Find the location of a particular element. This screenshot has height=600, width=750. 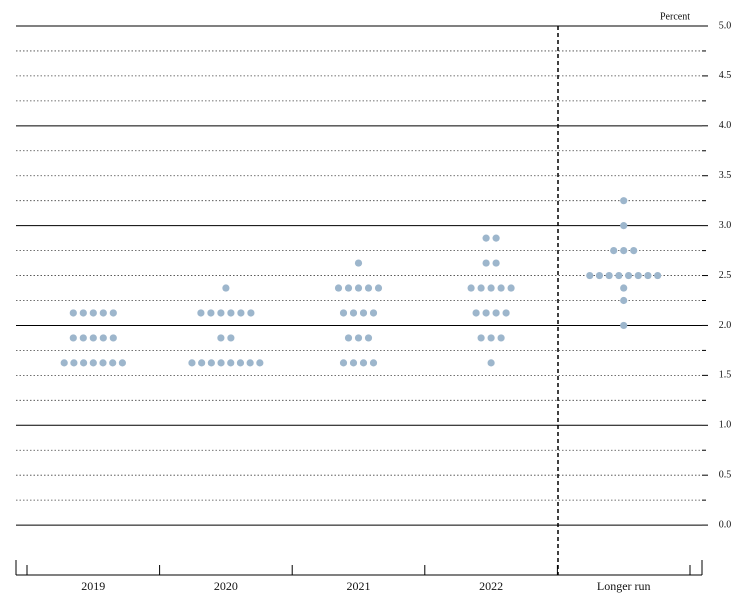

x-tick-label: Longer run is located at coordinates (624, 586).